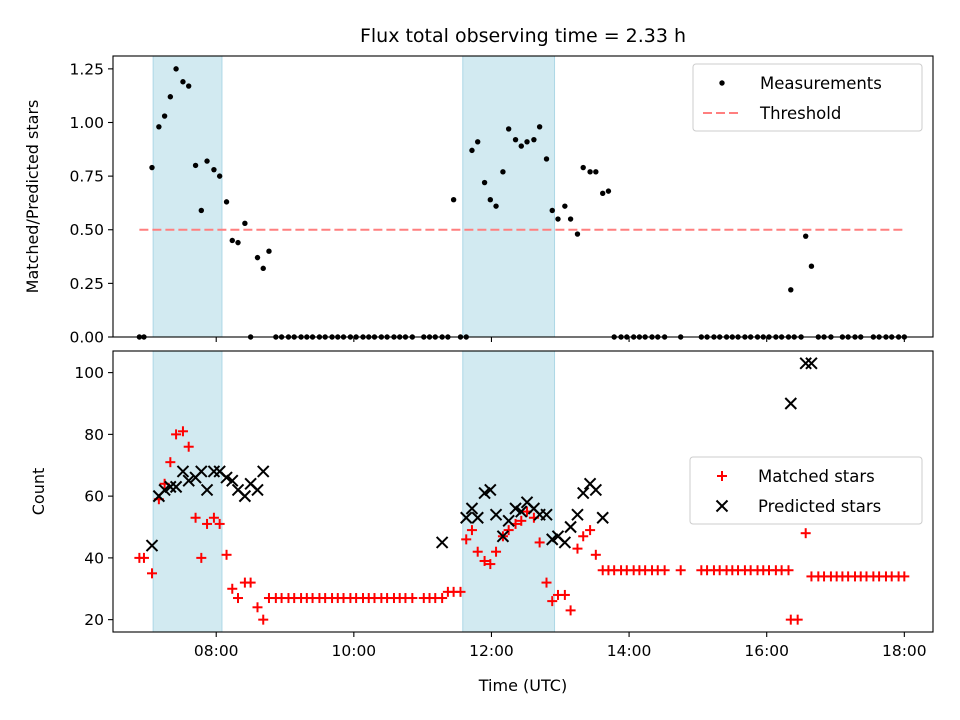 This screenshot has width=960, height=720. I want to click on x-tick-label: 10:00, so click(354, 651).